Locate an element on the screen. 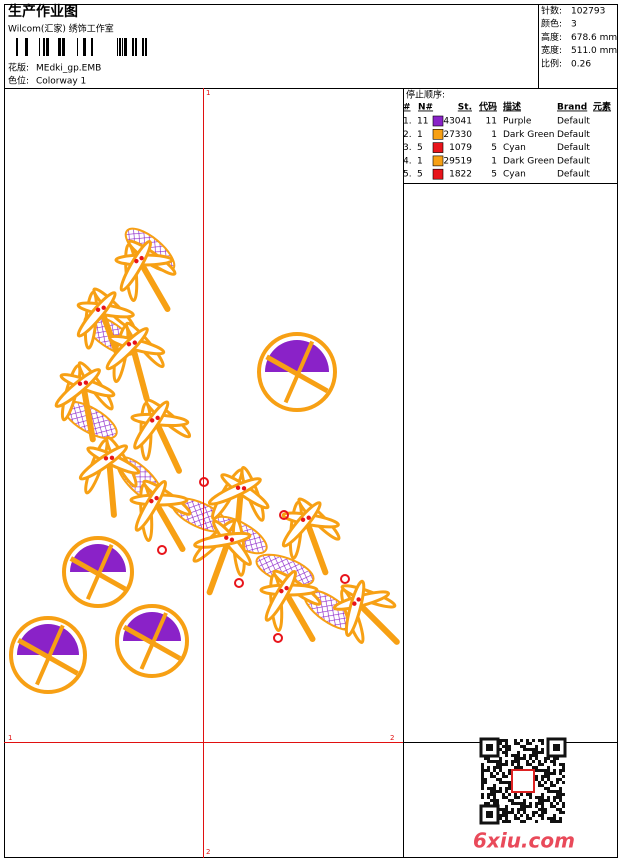  dragonfly-wing is located at coordinates (103, 462).